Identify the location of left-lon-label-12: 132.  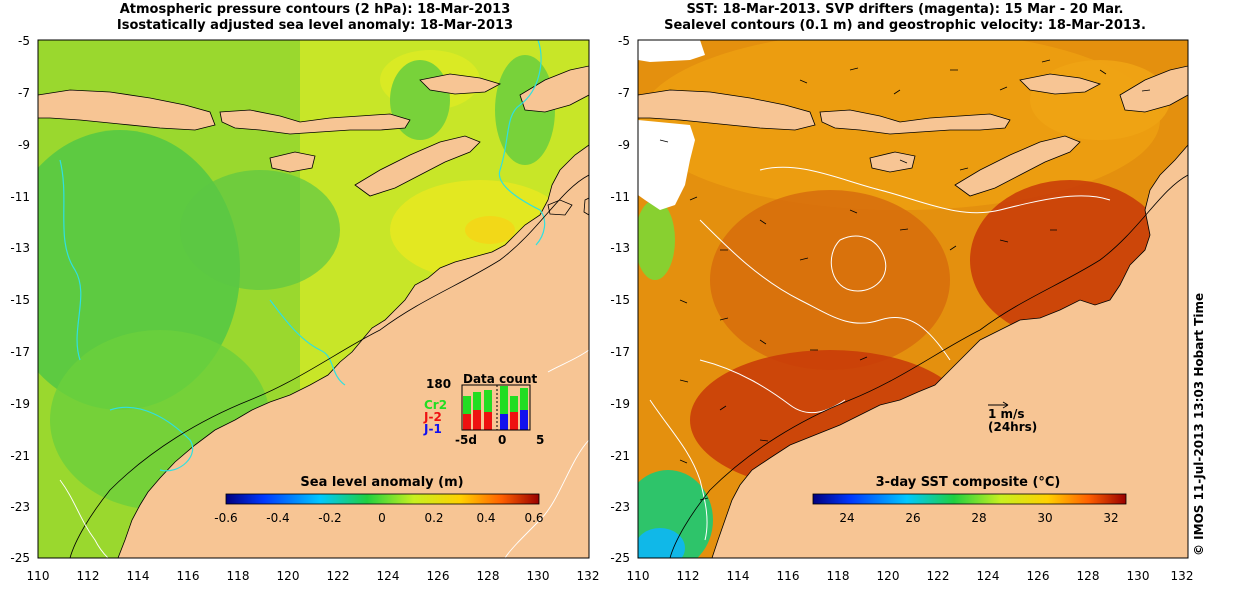
(588, 576).